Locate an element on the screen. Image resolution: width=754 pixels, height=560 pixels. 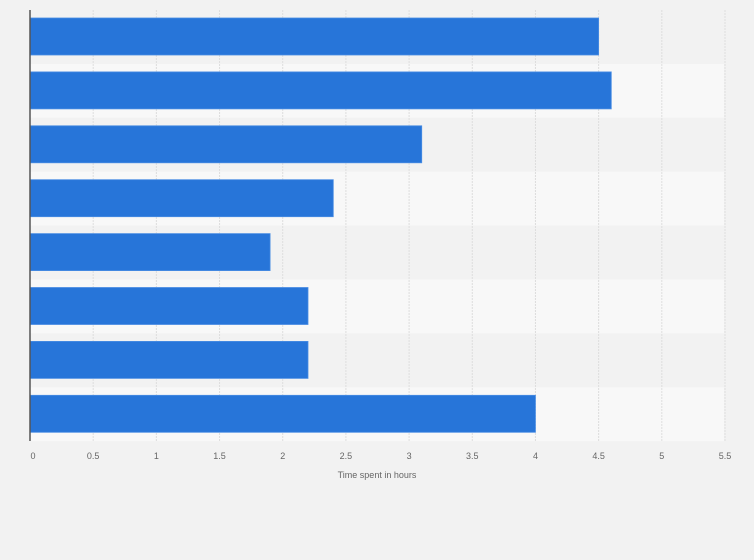
x-tick-label: 4 is located at coordinates (535, 456).